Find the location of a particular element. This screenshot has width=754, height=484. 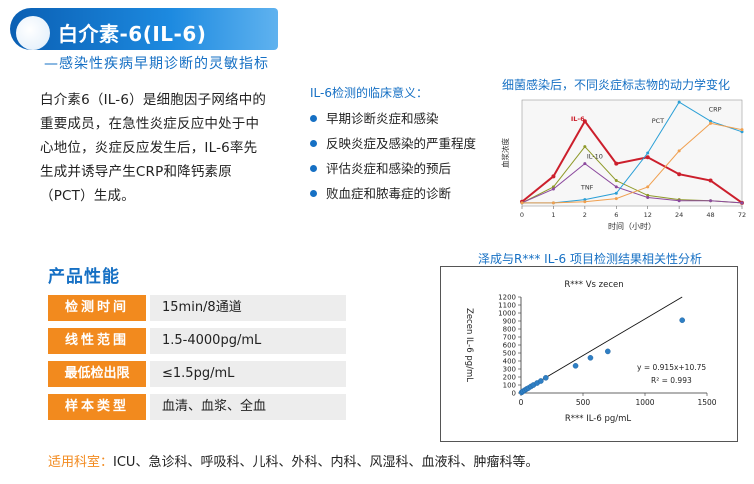

y-tick-label: 600 is located at coordinates (509, 346).